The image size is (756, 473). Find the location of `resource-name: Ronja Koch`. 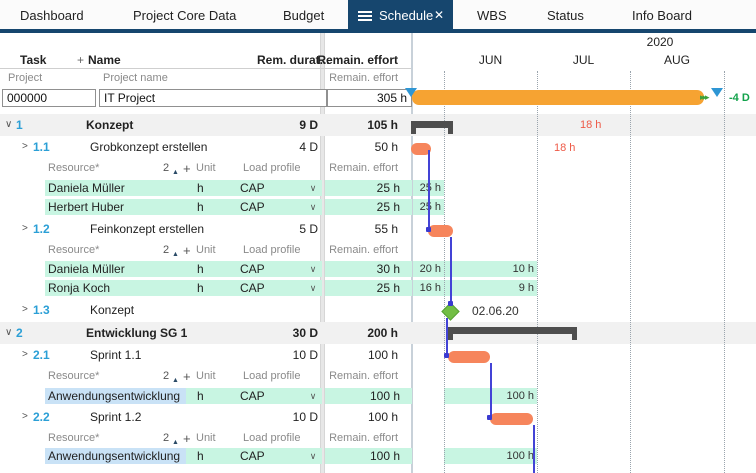

resource-name: Ronja Koch is located at coordinates (115, 288).